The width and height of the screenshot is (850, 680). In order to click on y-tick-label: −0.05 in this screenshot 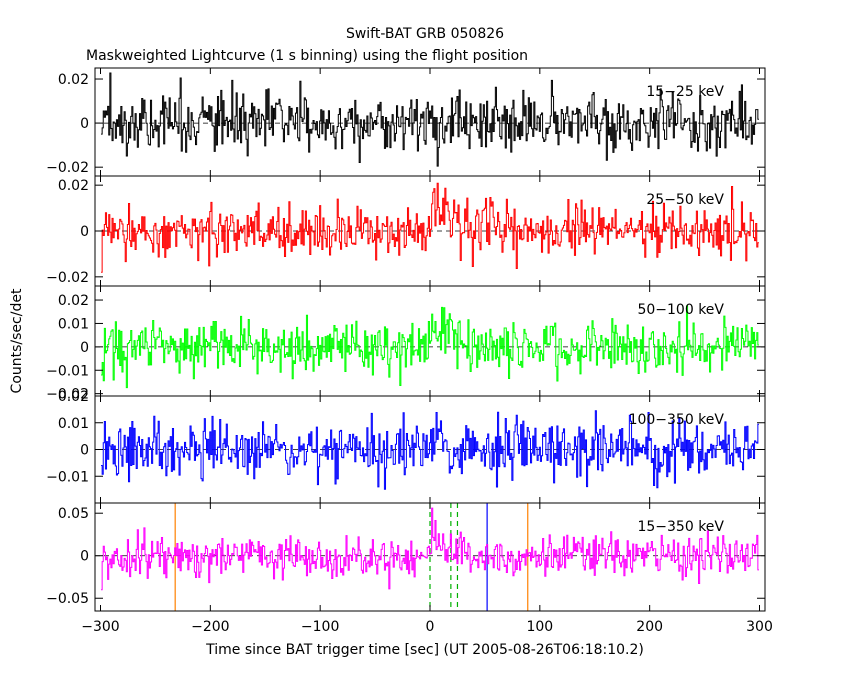, I will do `click(67, 599)`.